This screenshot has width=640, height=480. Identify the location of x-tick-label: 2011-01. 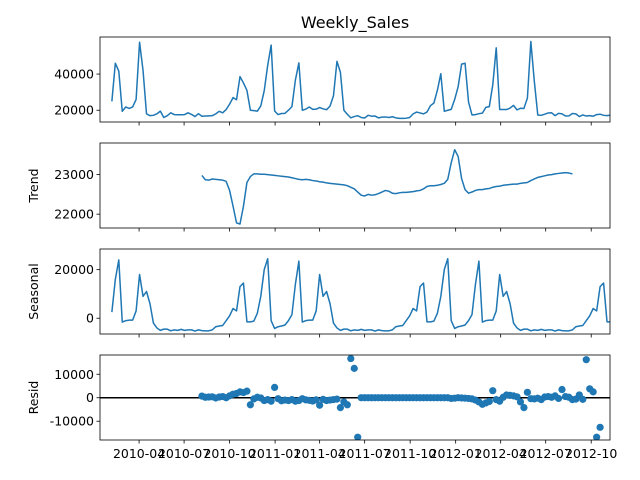
(275, 453).